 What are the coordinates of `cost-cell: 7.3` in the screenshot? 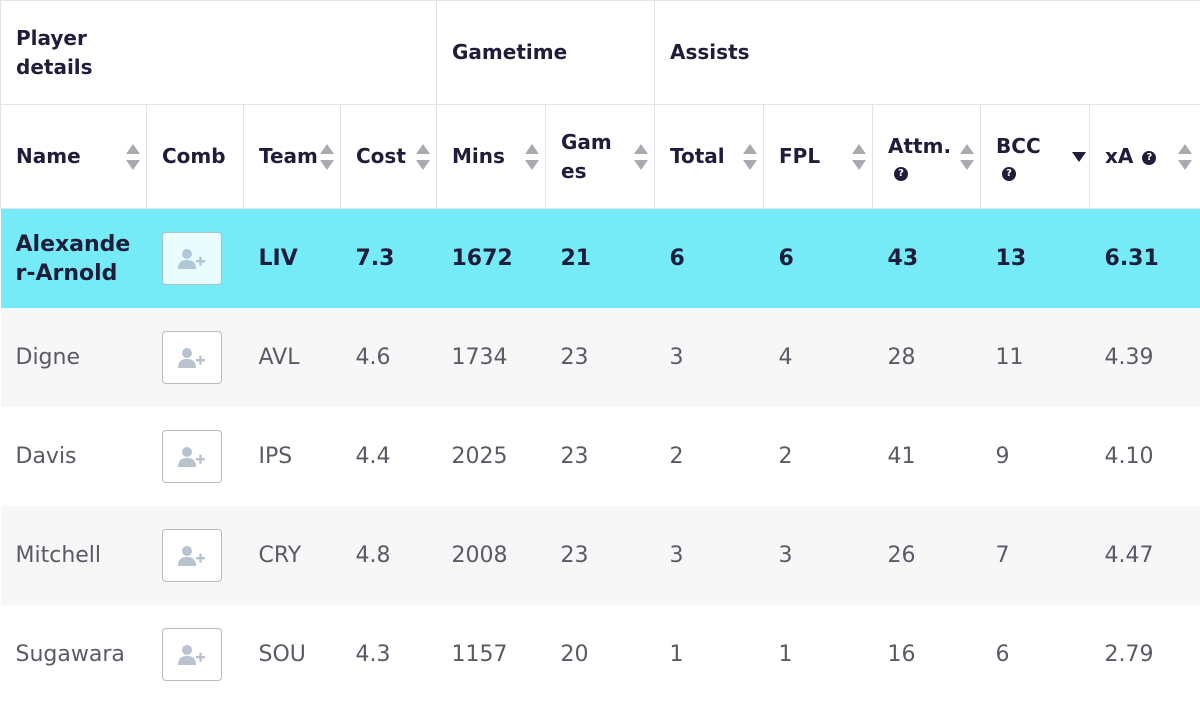 It's located at (388, 258).